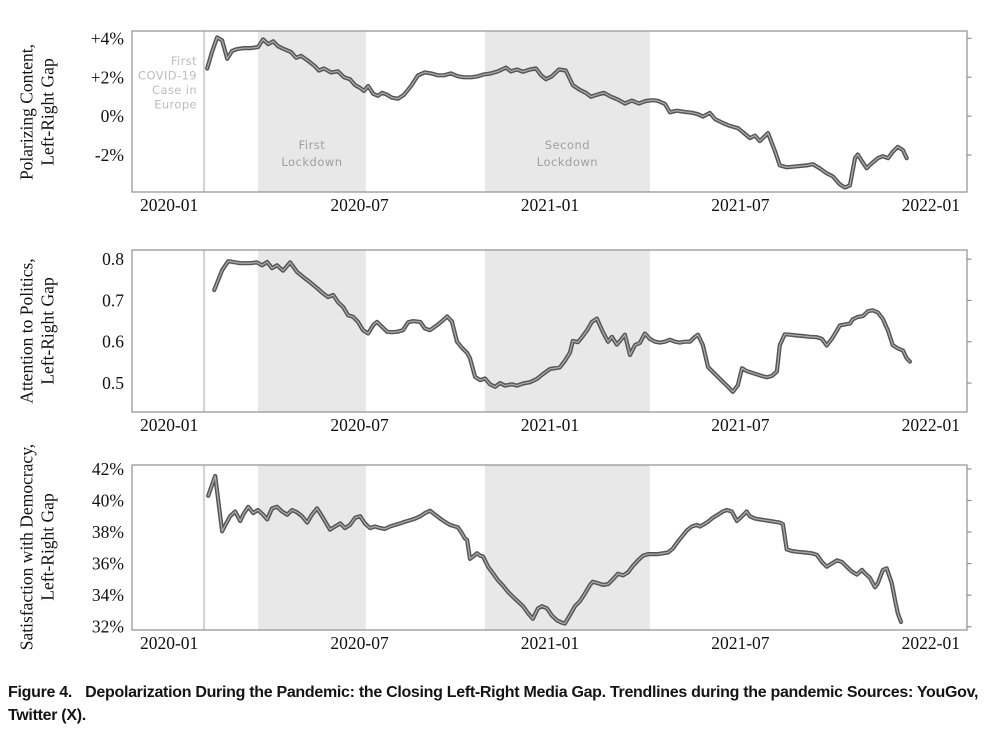 The height and width of the screenshot is (744, 1000). Describe the element at coordinates (567, 145) in the screenshot. I see `lockdown-annotation-label: Second` at that location.